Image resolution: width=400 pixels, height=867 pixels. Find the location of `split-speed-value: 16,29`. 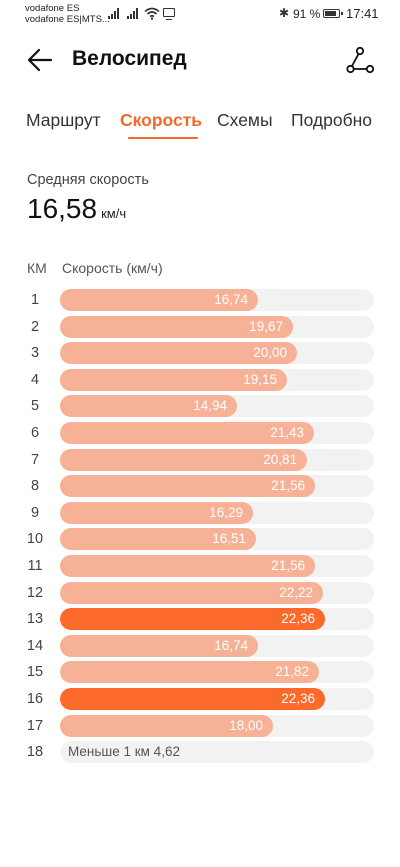

split-speed-value: 16,29 is located at coordinates (226, 512).